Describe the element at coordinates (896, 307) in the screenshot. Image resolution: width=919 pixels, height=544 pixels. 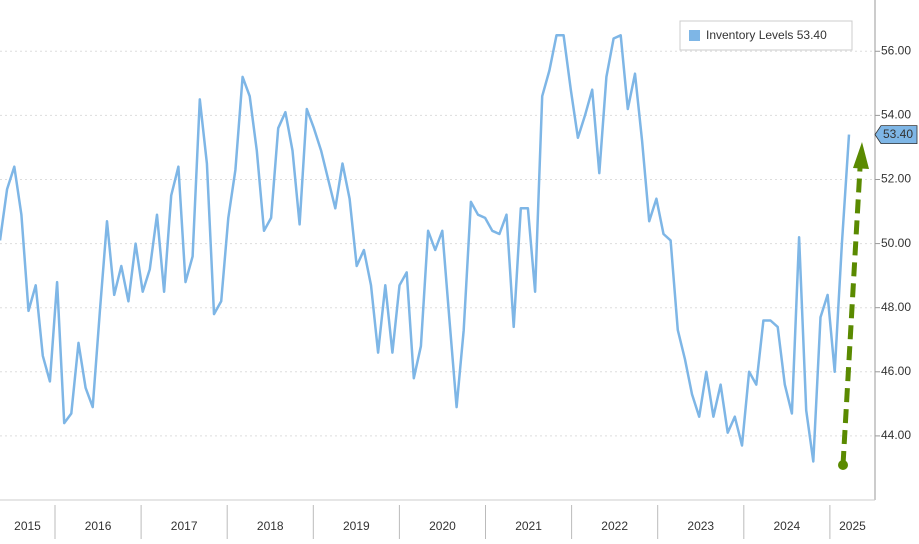
I see `y-tick-label: 48.00` at that location.